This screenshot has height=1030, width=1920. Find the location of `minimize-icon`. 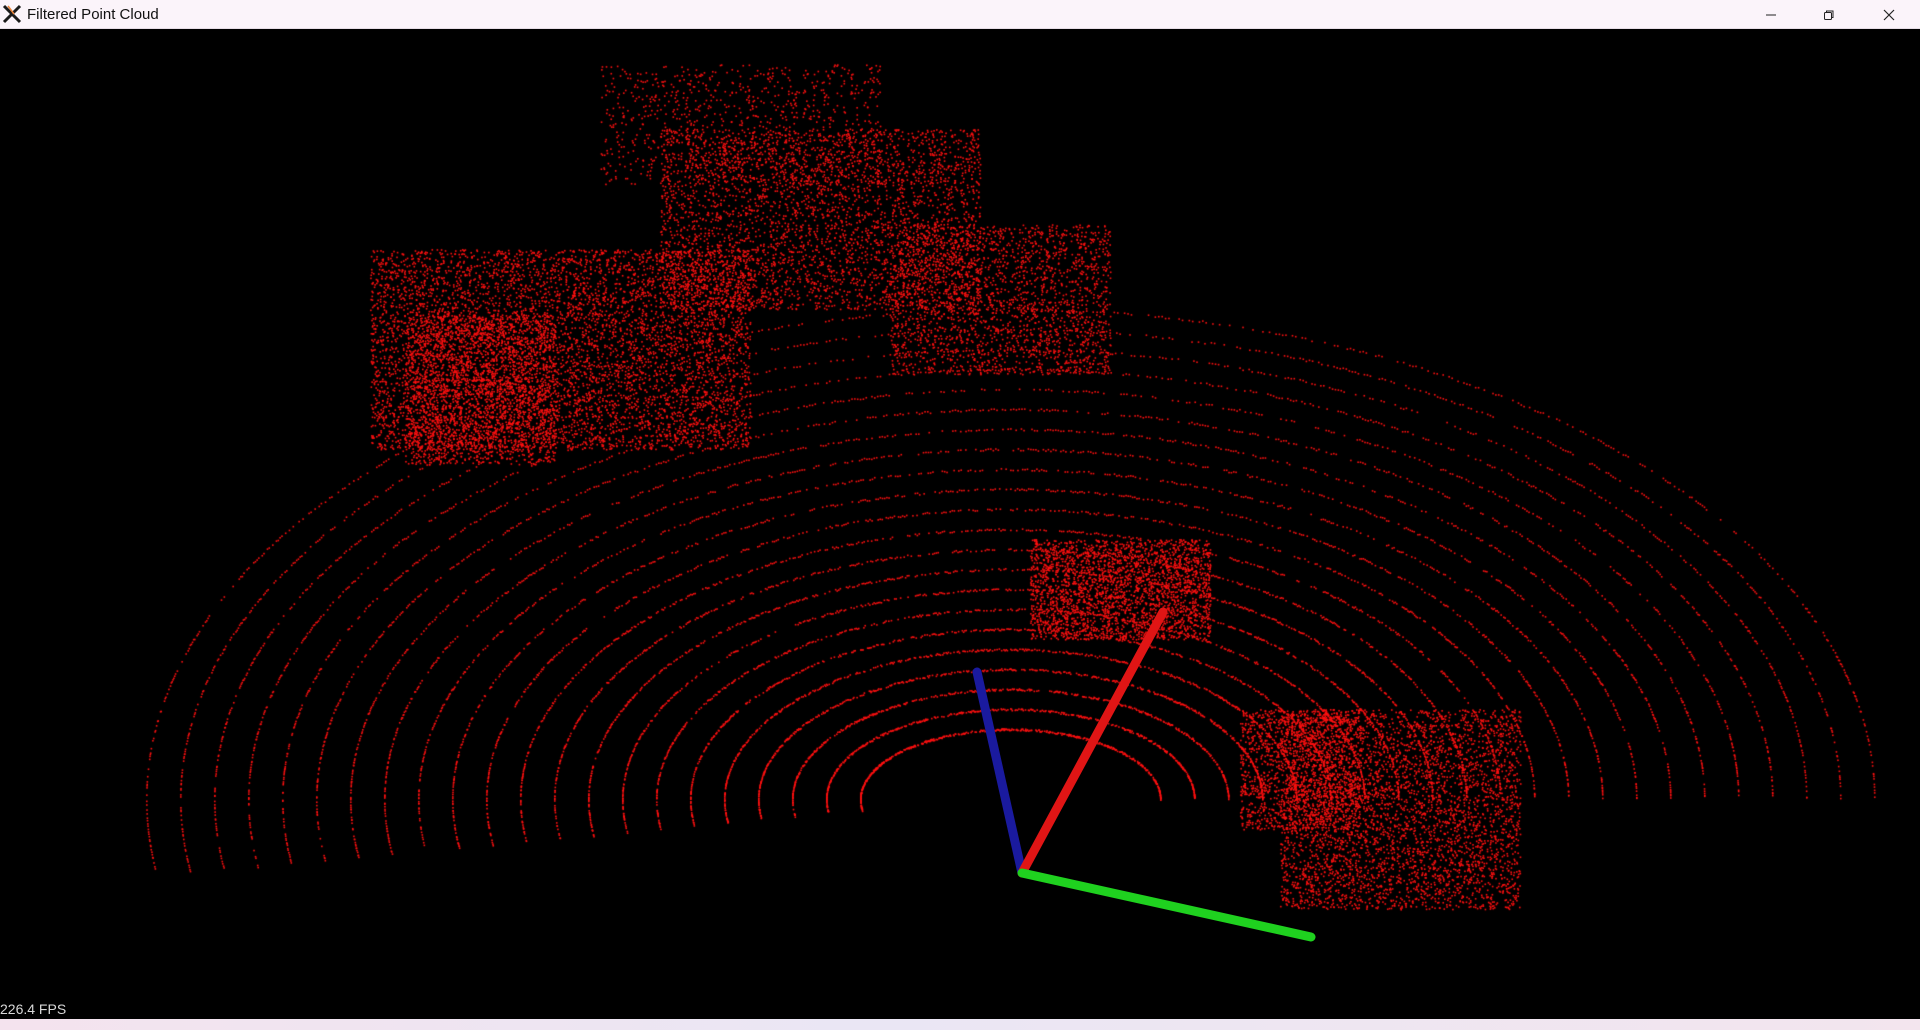

minimize-icon is located at coordinates (1771, 14).